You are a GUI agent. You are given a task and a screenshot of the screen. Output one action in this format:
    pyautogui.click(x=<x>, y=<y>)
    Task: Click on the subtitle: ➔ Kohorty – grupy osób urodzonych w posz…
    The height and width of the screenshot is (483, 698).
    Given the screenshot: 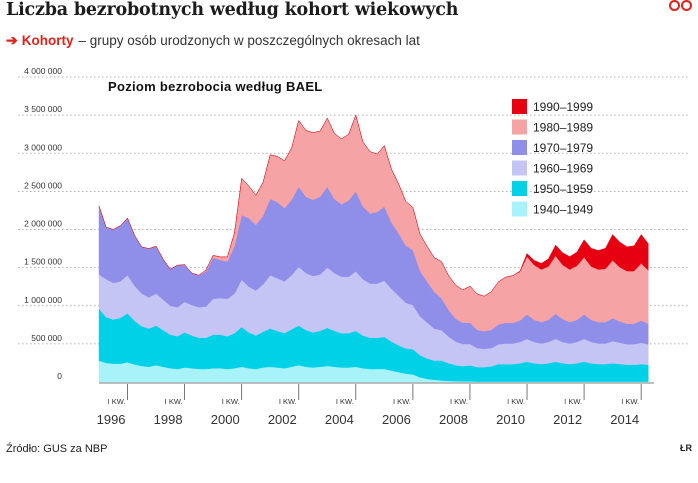 What is the action you would take?
    pyautogui.click(x=213, y=40)
    